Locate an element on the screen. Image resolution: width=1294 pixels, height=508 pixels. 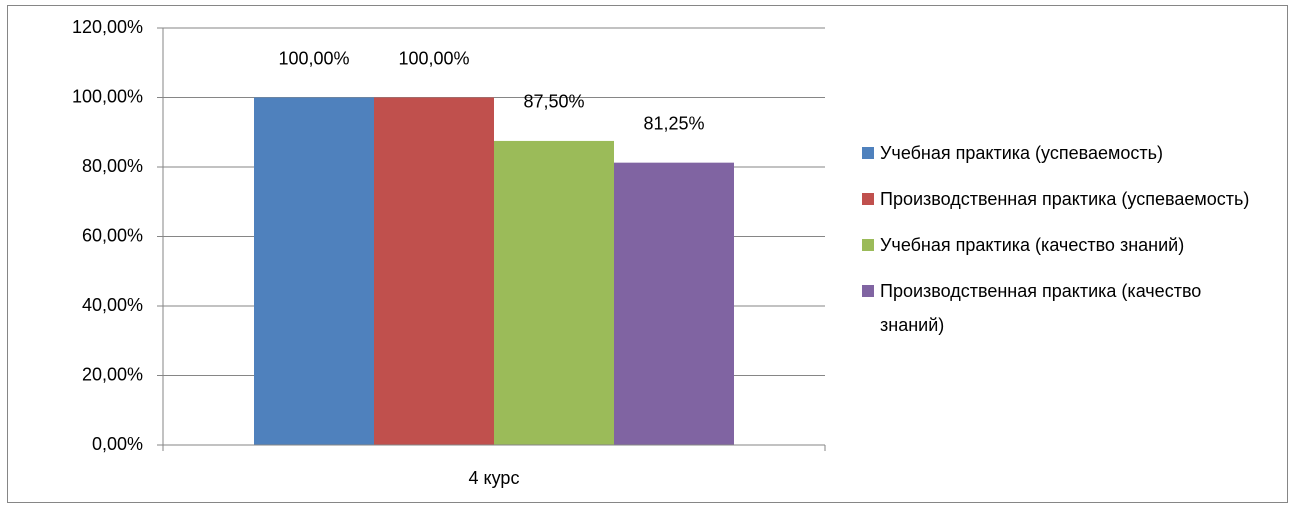
y-tick-label: 0,00% is located at coordinates (117, 444).